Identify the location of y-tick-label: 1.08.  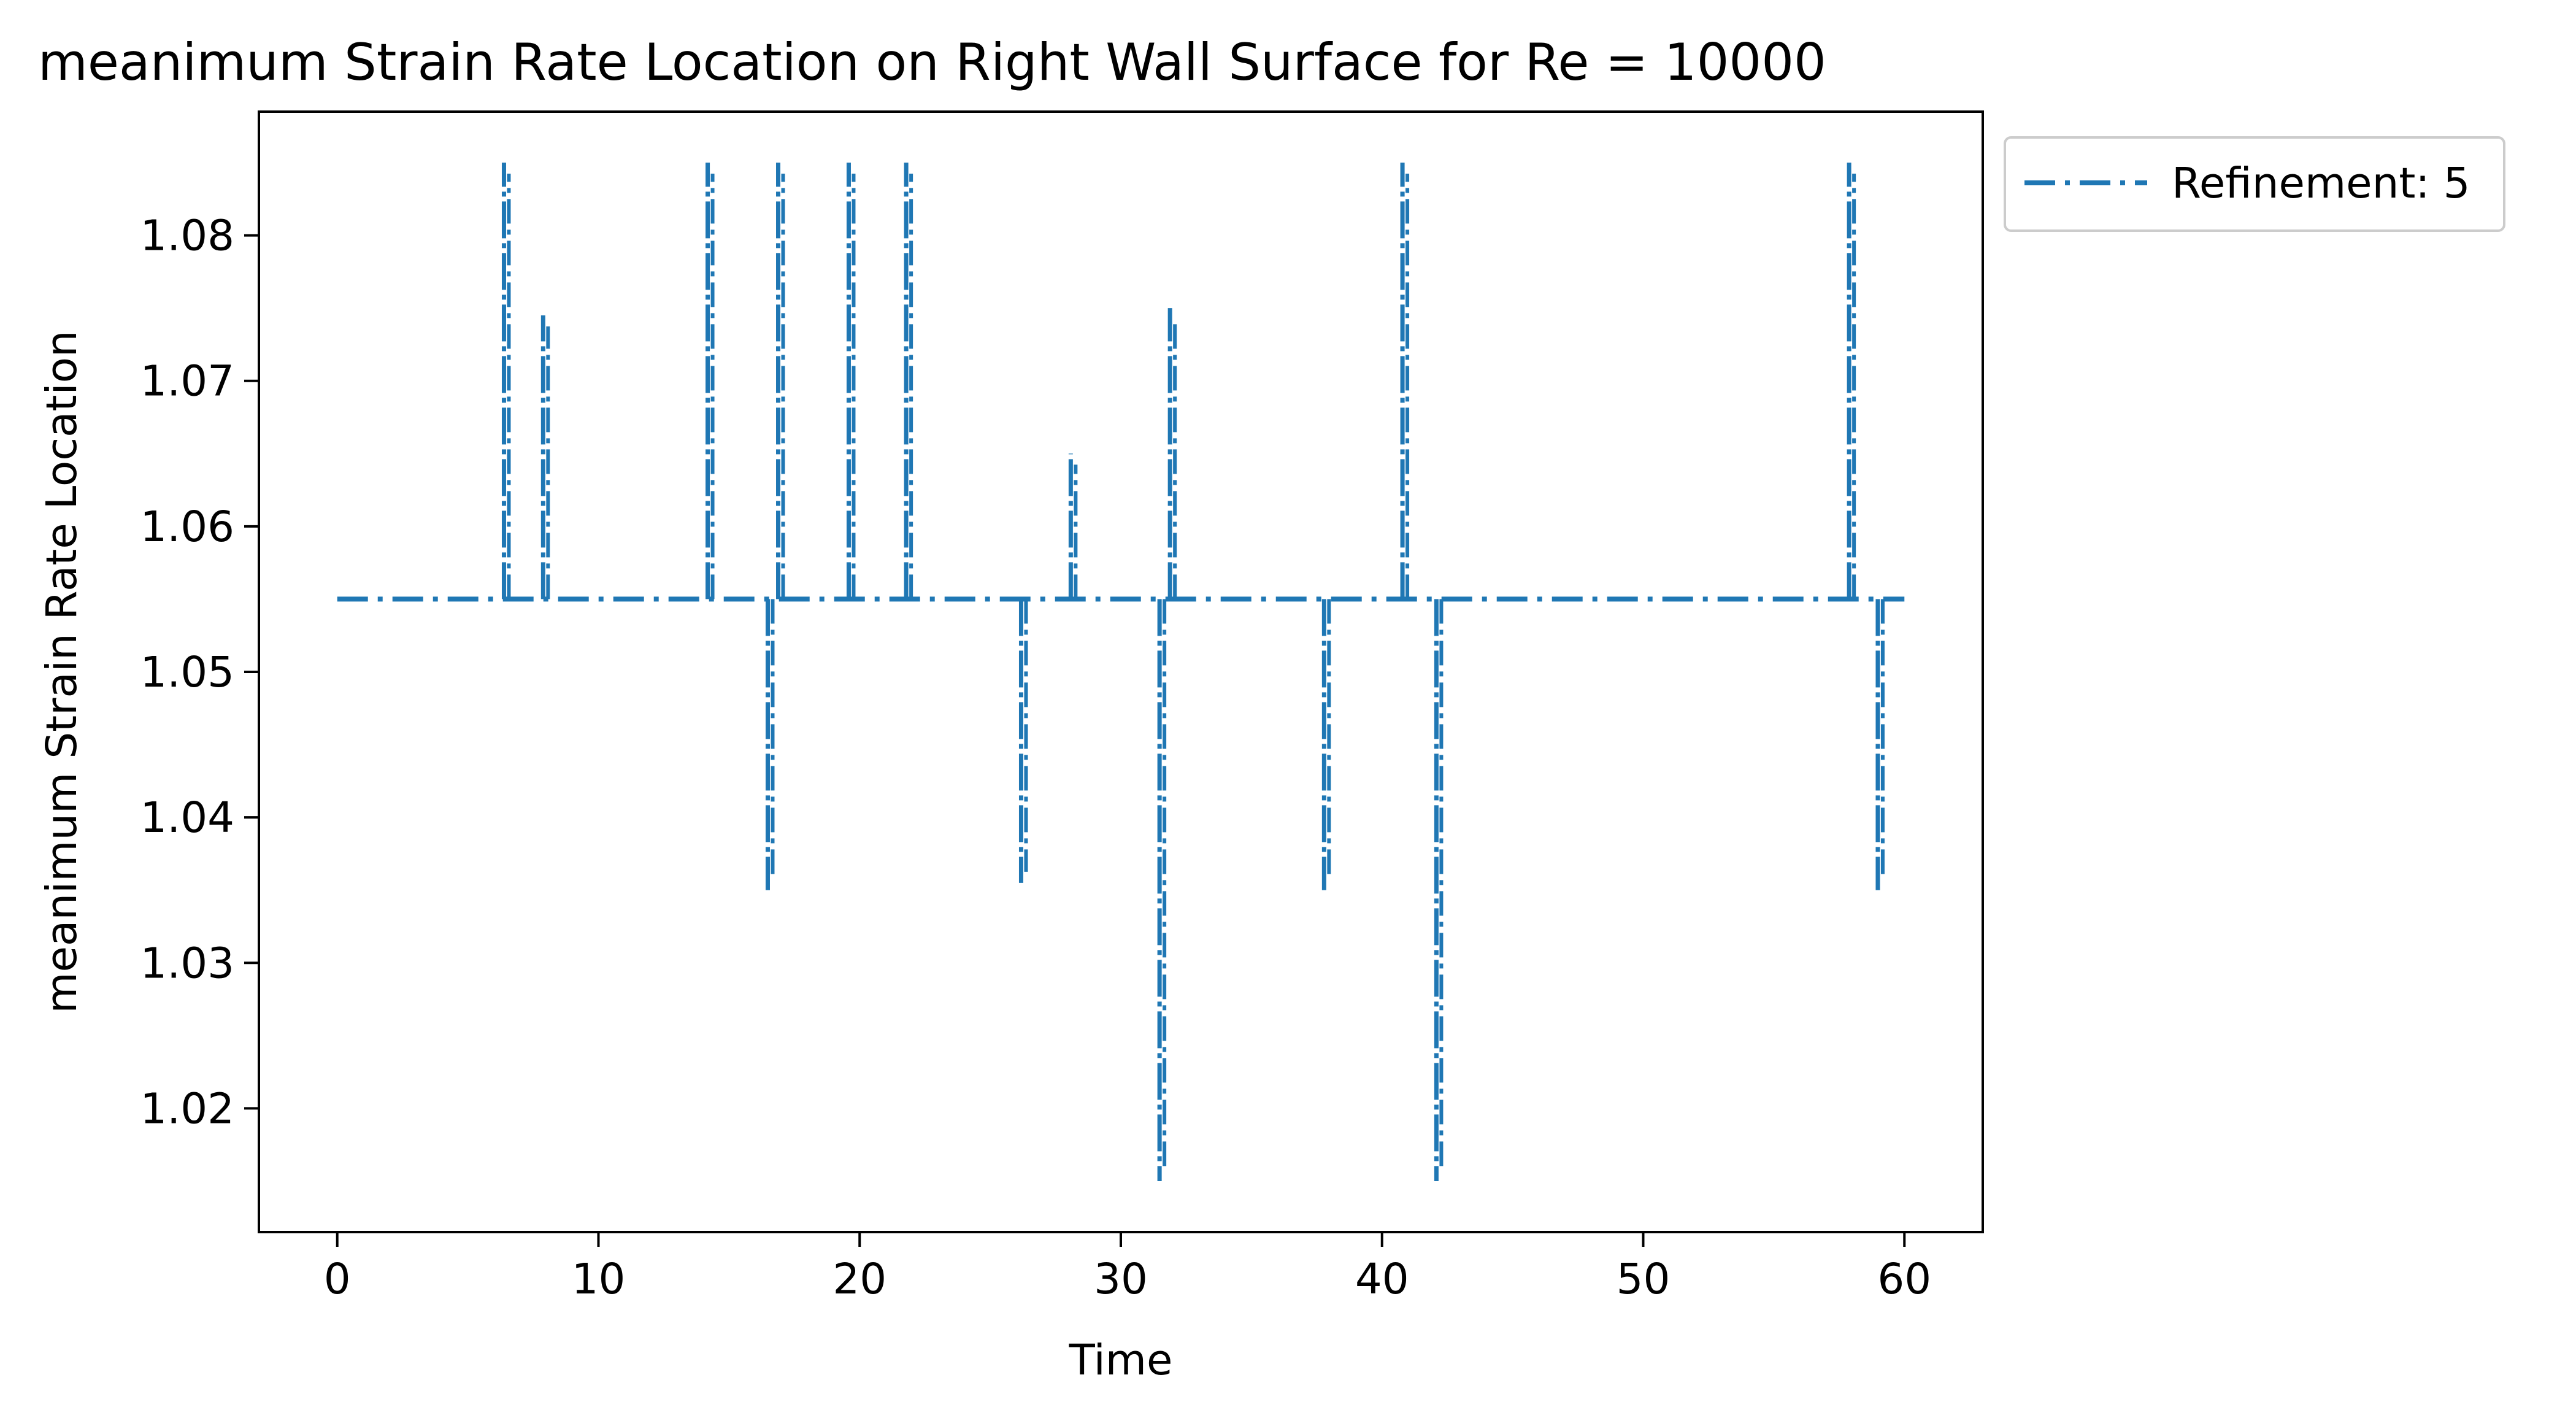
(187, 236).